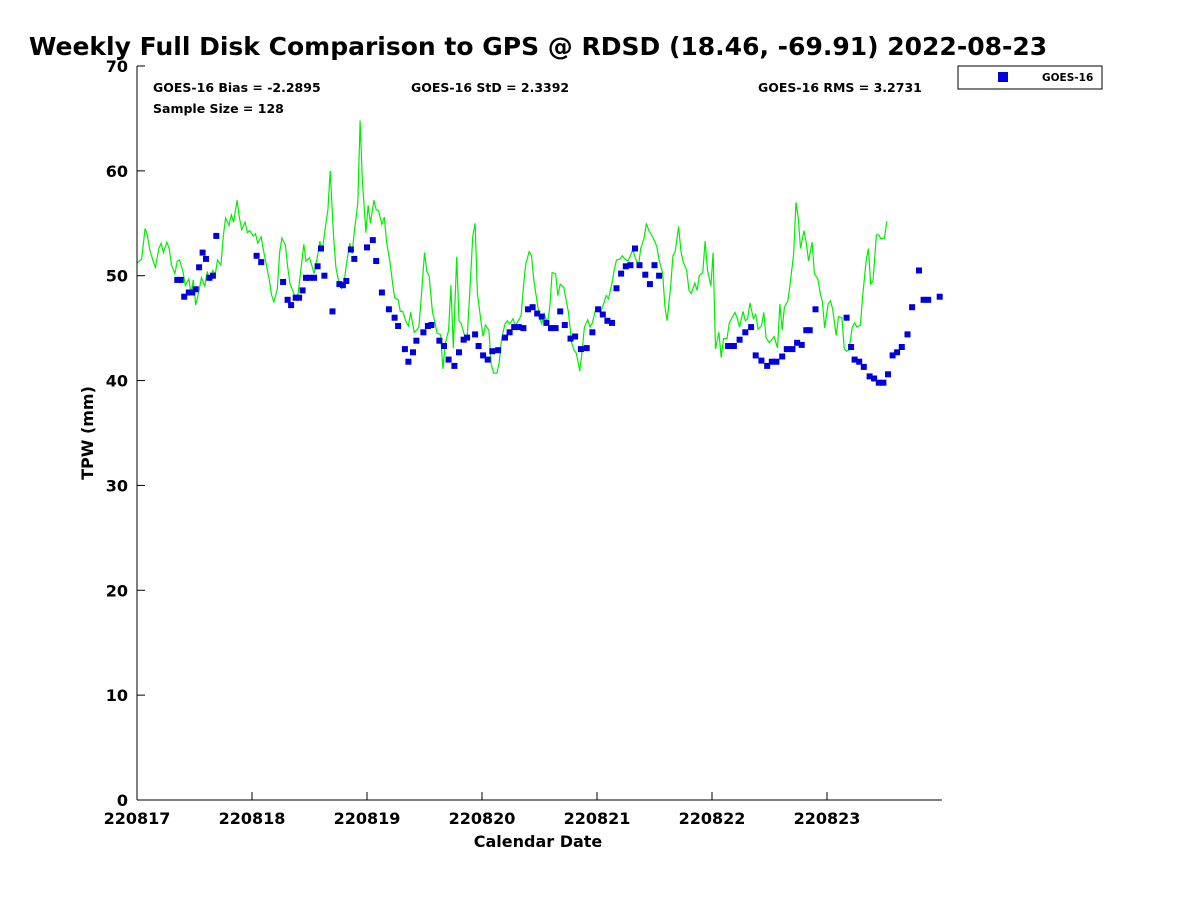 The height and width of the screenshot is (900, 1200). What do you see at coordinates (117, 485) in the screenshot?
I see `y-tick-label: 30` at bounding box center [117, 485].